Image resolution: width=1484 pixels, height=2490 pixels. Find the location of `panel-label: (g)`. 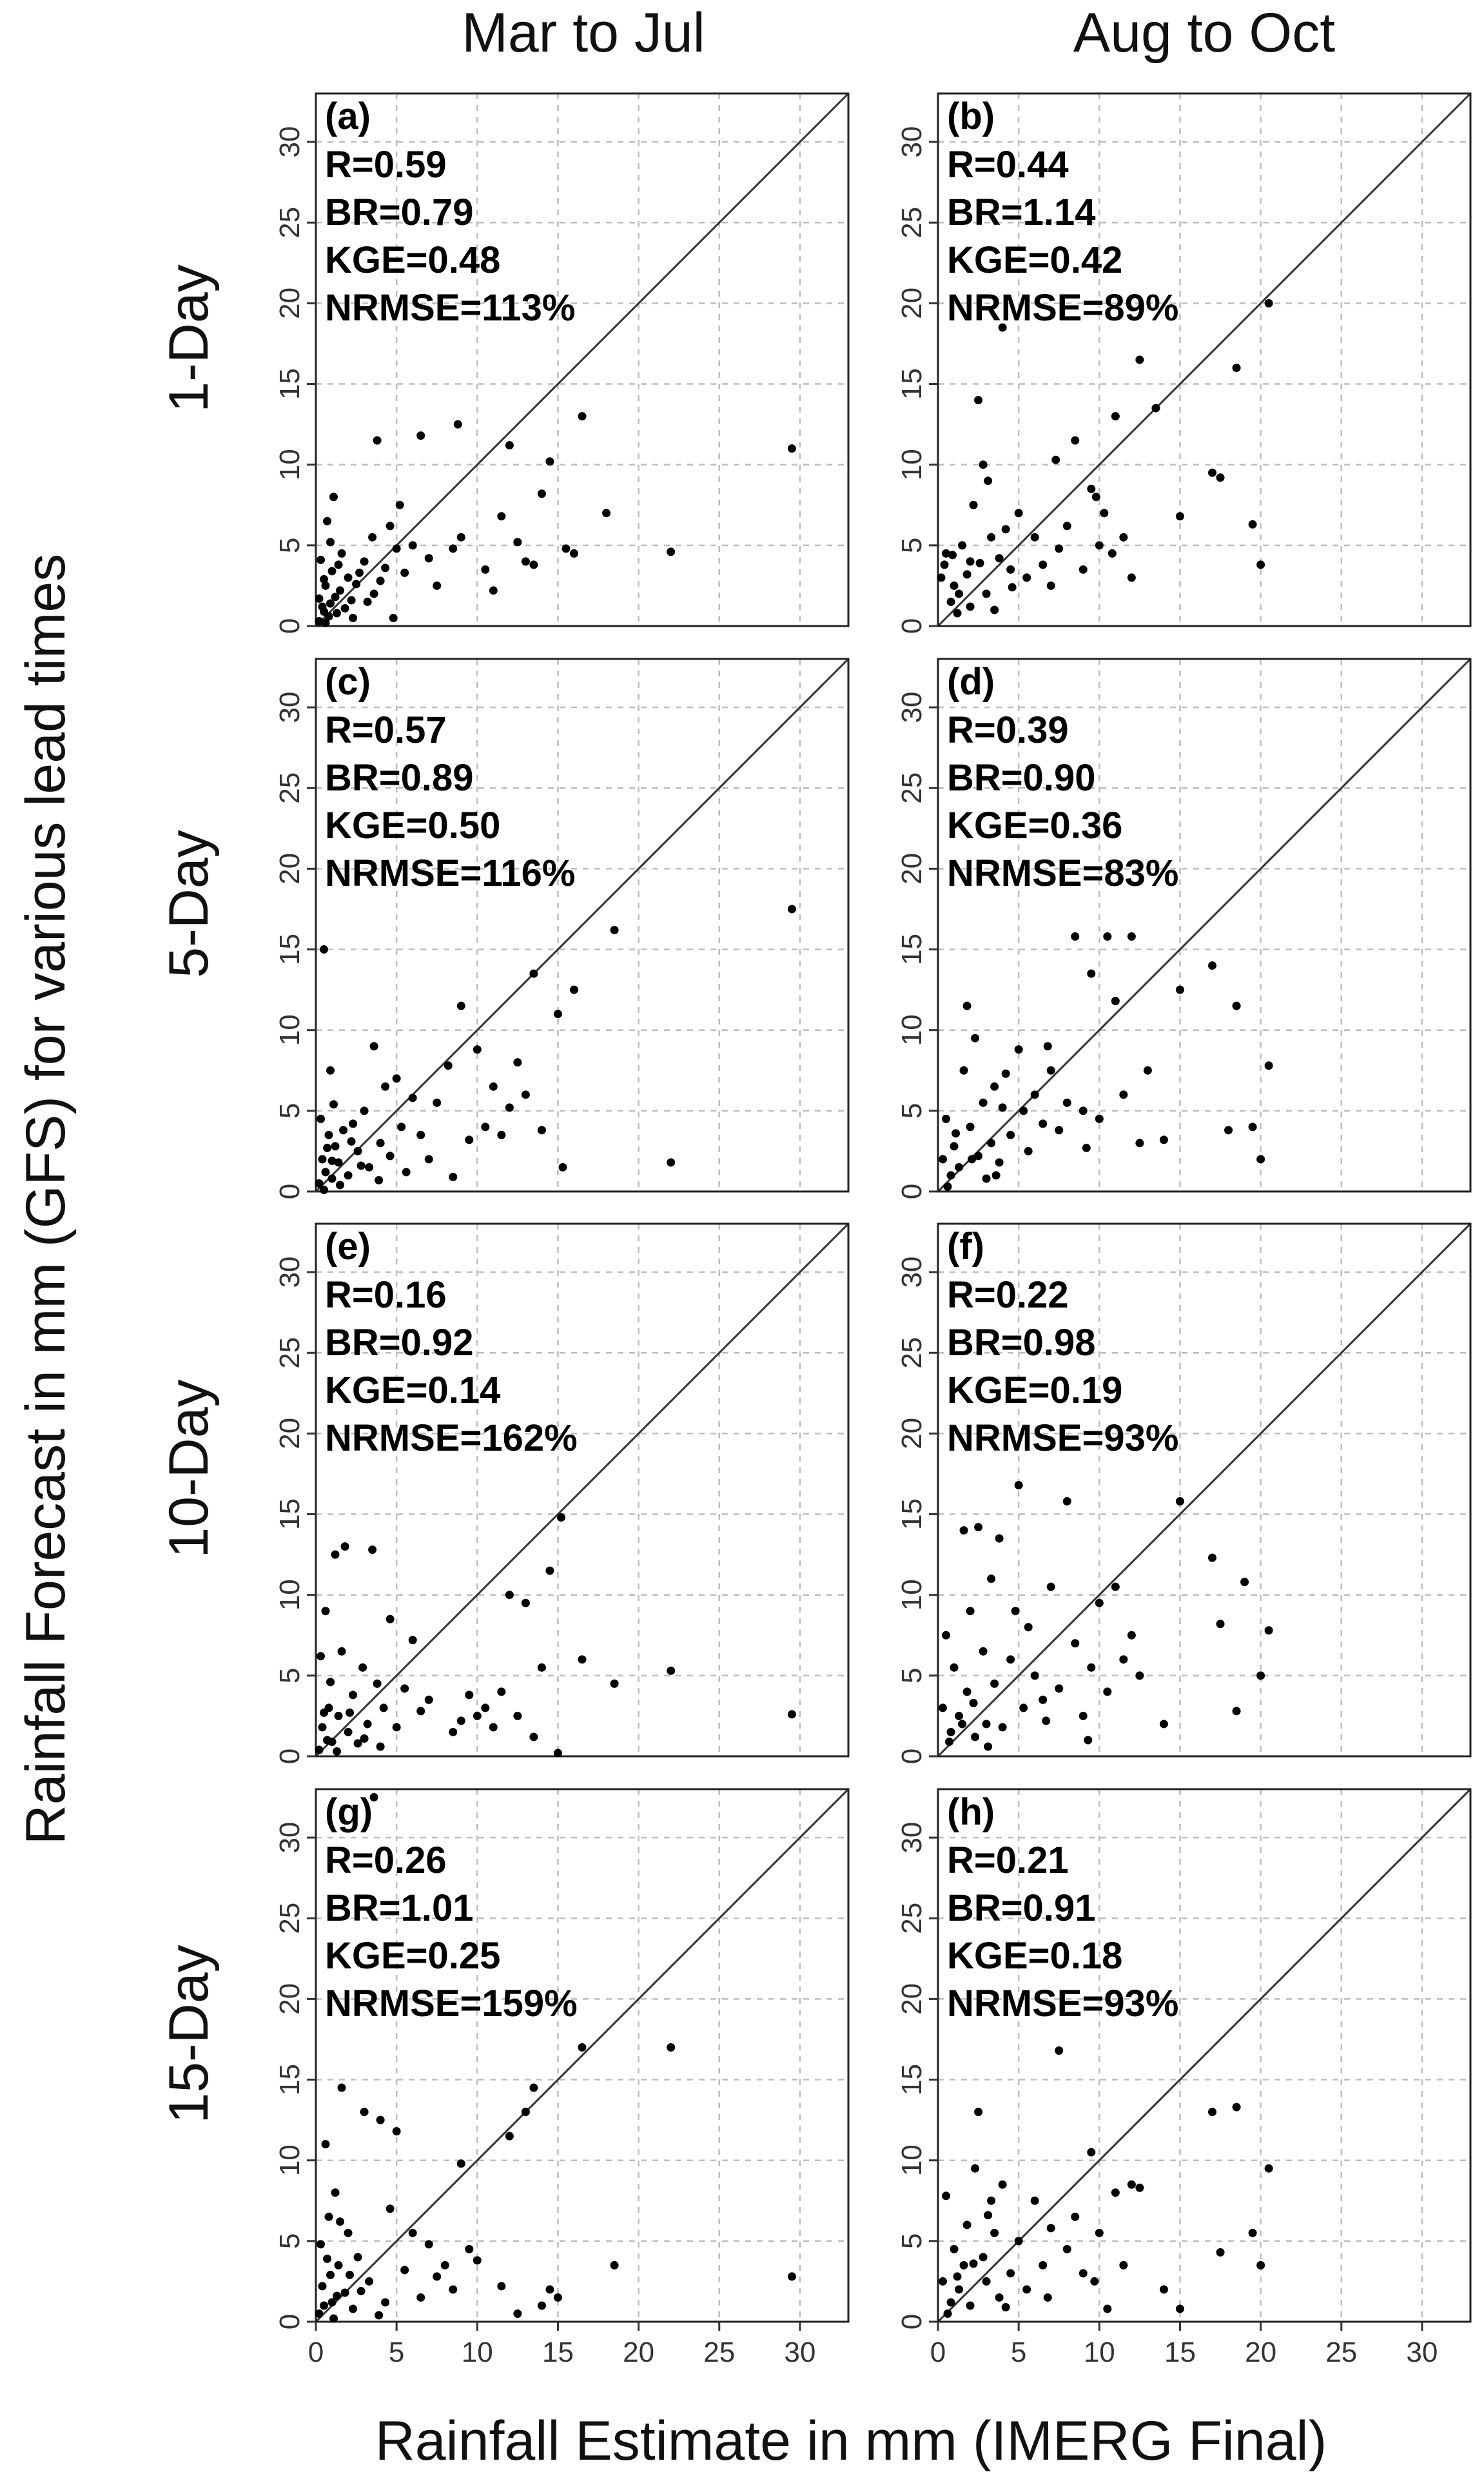

panel-label: (g) is located at coordinates (349, 1812).